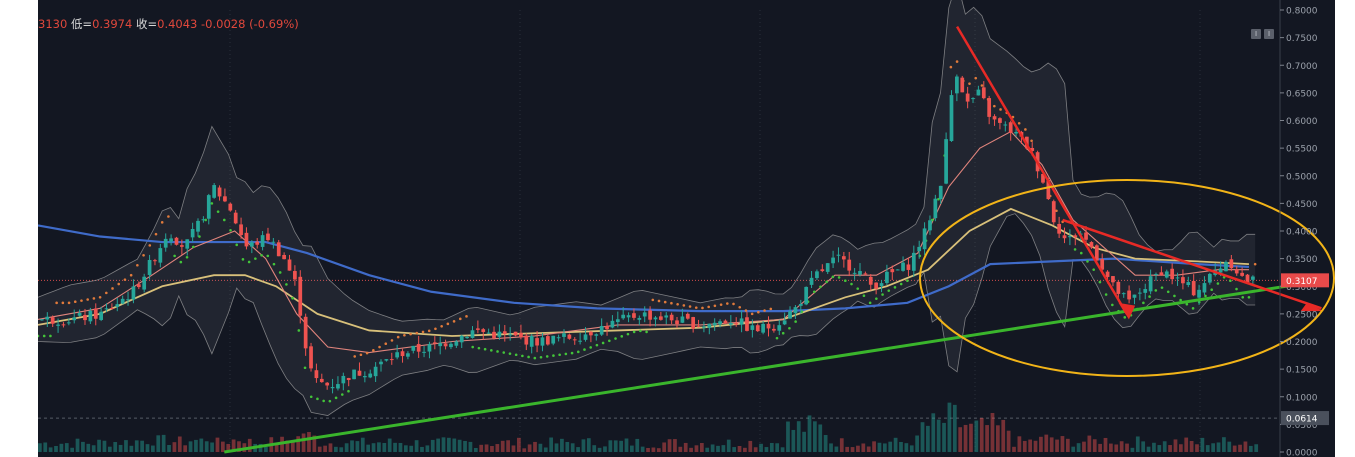 The image size is (1355, 457). I want to click on toolbar-button-2: I, so click(1269, 34).